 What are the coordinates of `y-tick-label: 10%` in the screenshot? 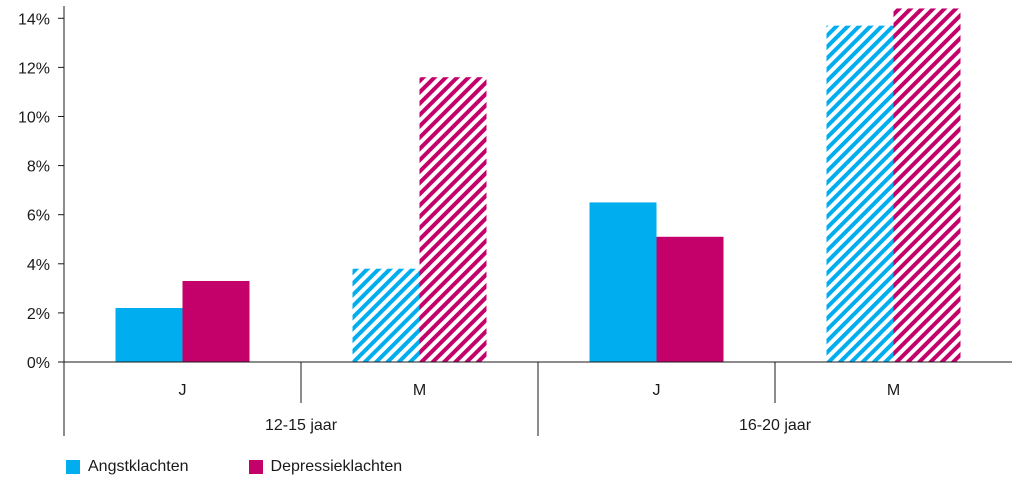 It's located at (34, 117).